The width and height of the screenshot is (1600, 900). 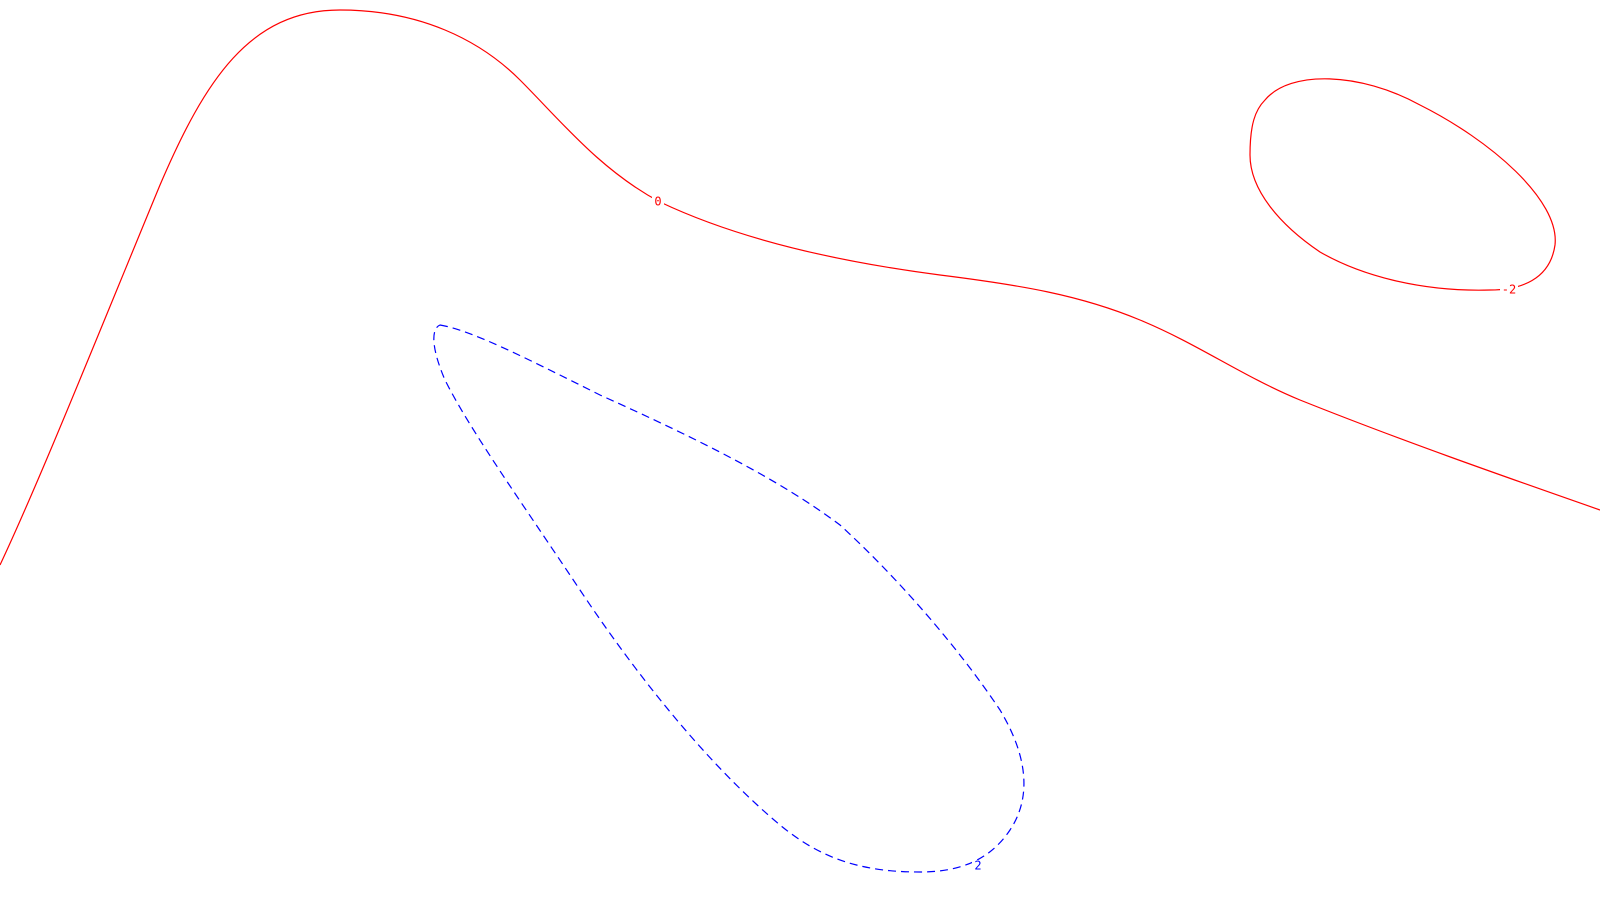 I want to click on contour-label-level-neg2-text: -2, so click(x=1509, y=290).